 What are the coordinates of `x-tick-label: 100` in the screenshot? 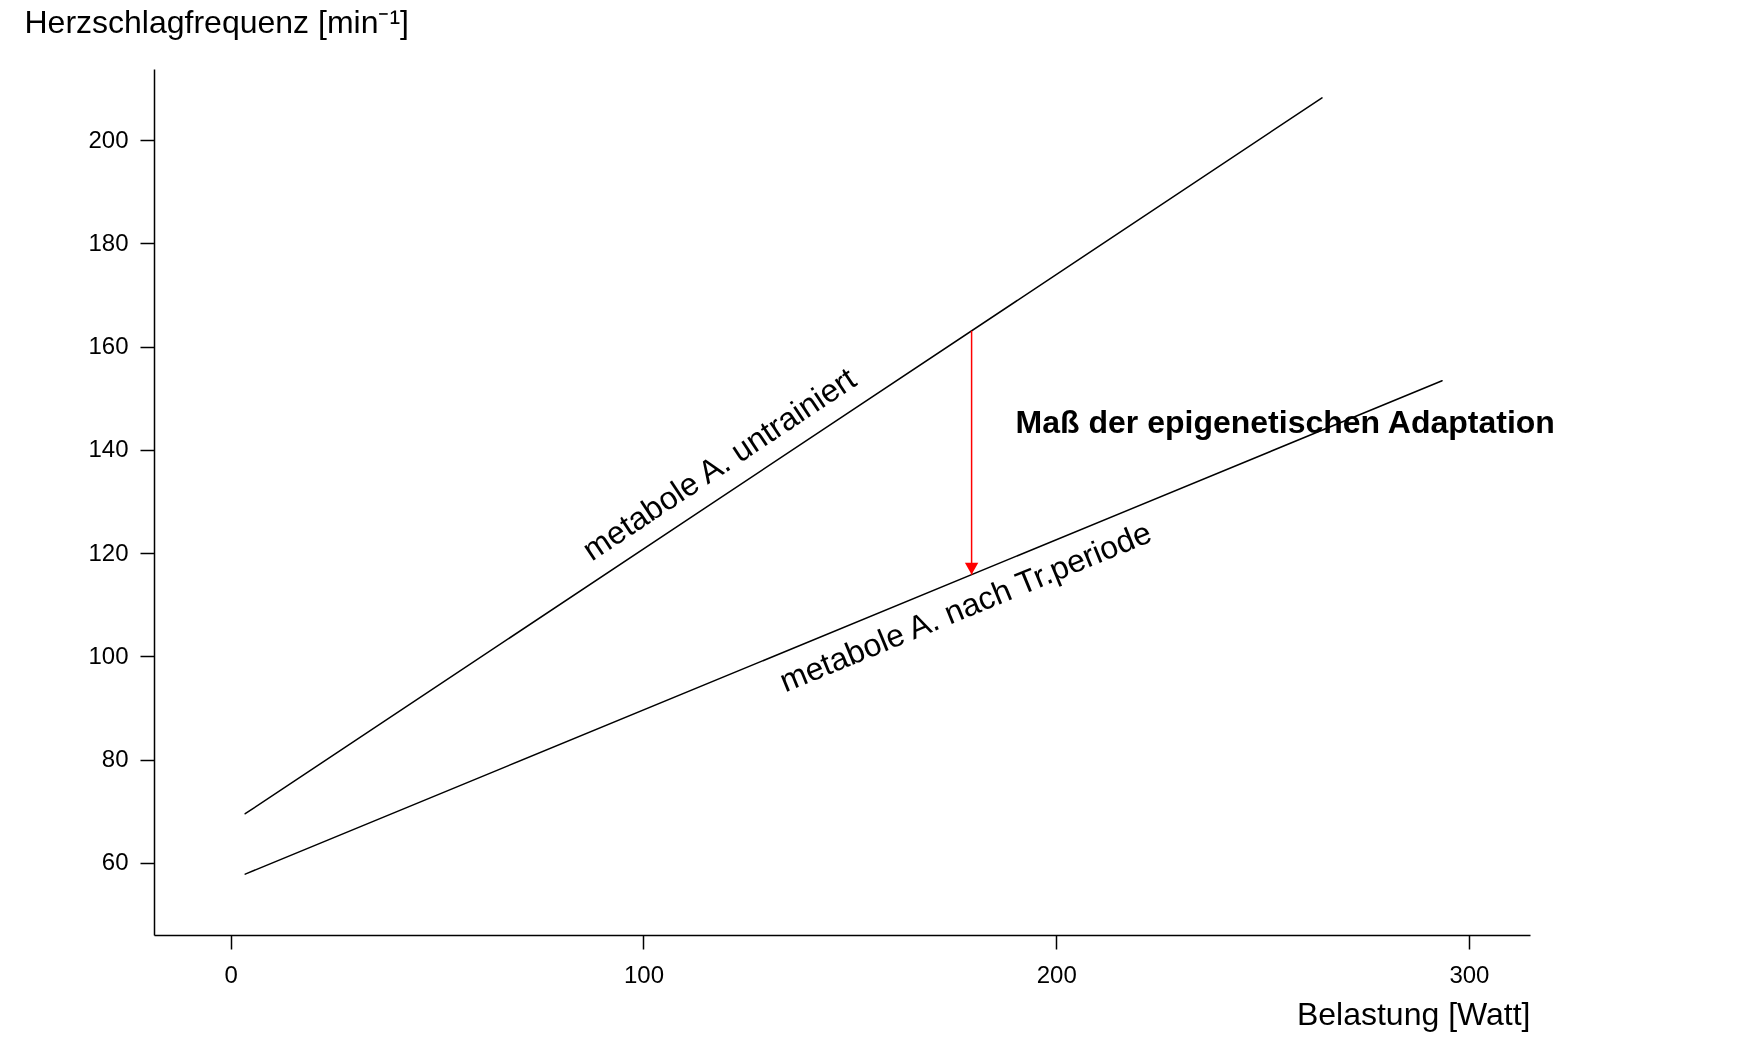 It's located at (644, 974).